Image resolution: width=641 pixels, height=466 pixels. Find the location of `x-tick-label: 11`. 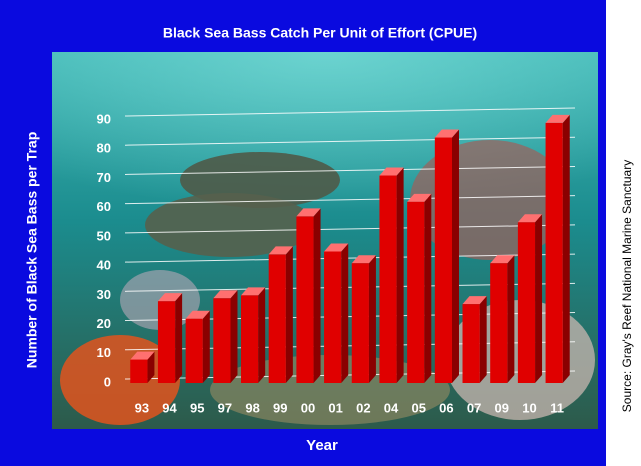

x-tick-label: 11 is located at coordinates (557, 407).